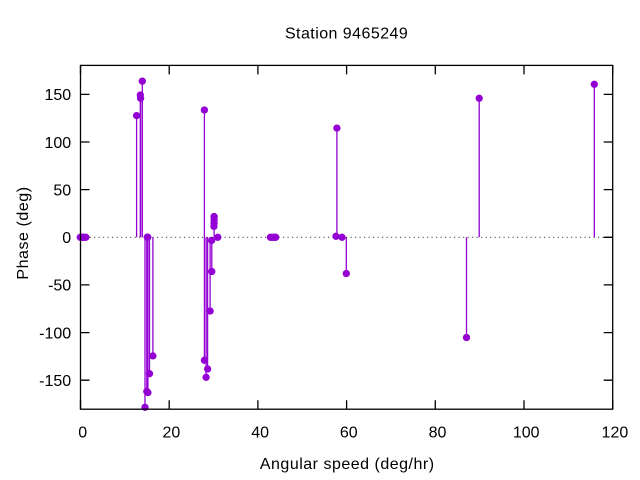 The height and width of the screenshot is (480, 640). I want to click on svg-text: 60, so click(349, 433).